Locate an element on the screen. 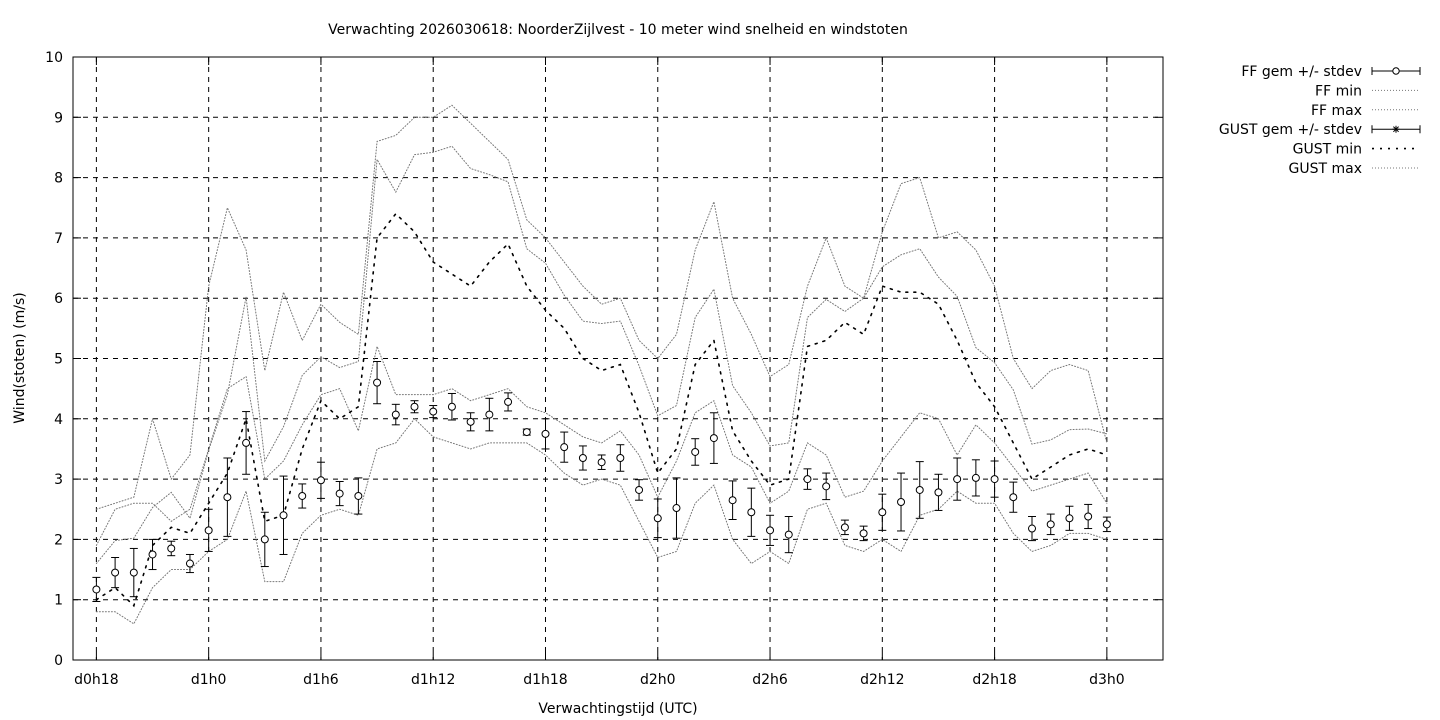  y-tick-label: 7 is located at coordinates (58, 239).